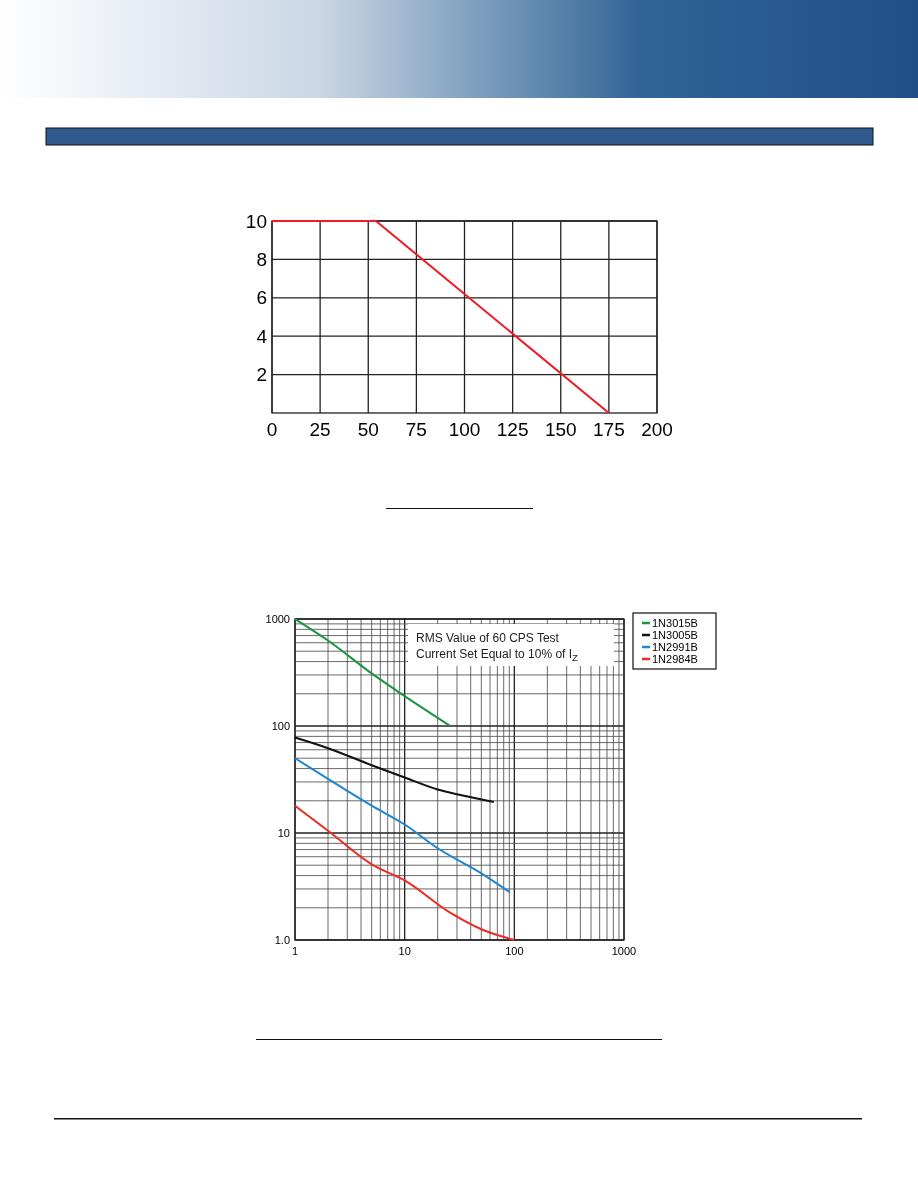 The image size is (918, 1188). I want to click on x-tick-label: 10, so click(404, 951).